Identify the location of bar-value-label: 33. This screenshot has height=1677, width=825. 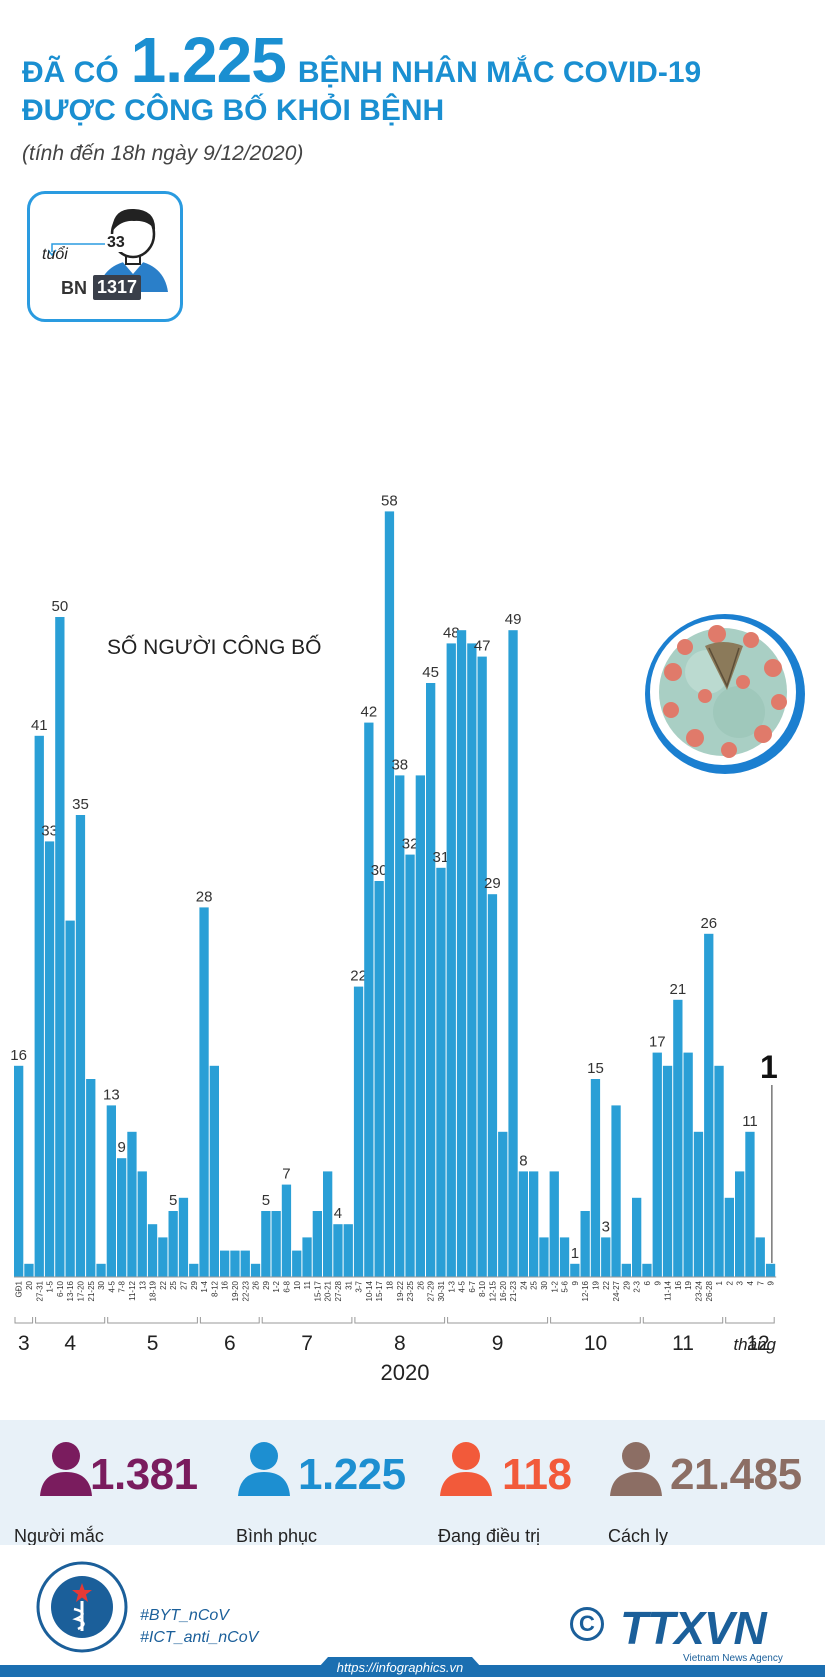
(49, 830).